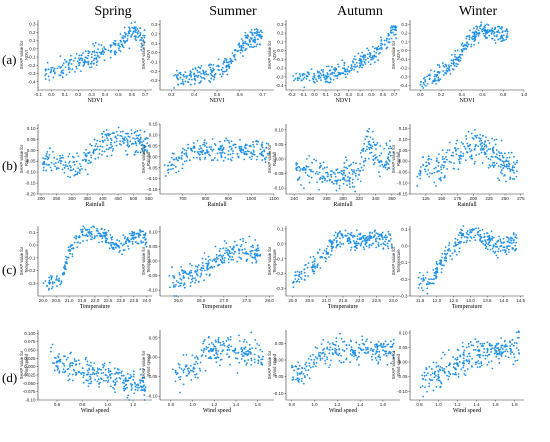 Image resolution: width=550 pixels, height=442 pixels. What do you see at coordinates (278, 173) in the screenshot?
I see `y-tick-label: -0.05` at bounding box center [278, 173].